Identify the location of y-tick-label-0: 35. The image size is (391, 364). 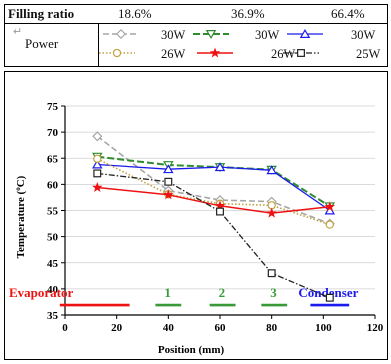
(53, 316).